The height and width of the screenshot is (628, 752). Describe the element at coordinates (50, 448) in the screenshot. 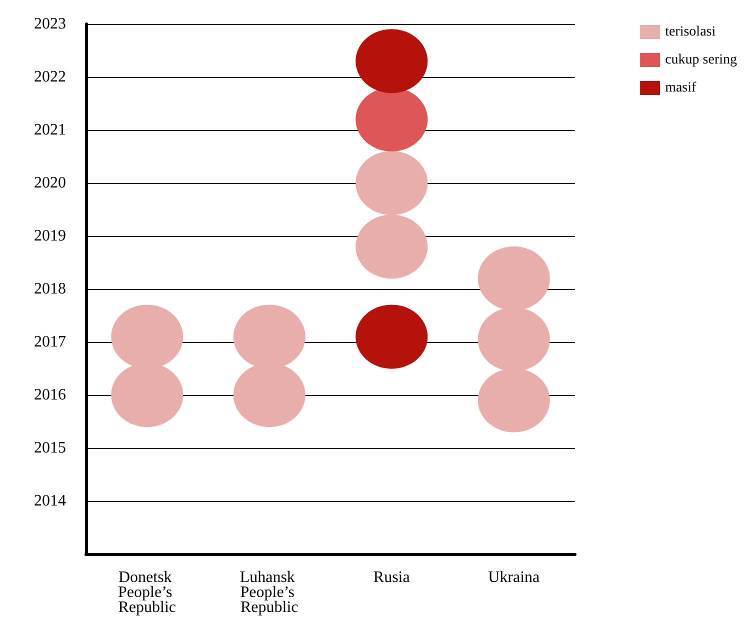

I see `y-tick-label: 2015` at that location.